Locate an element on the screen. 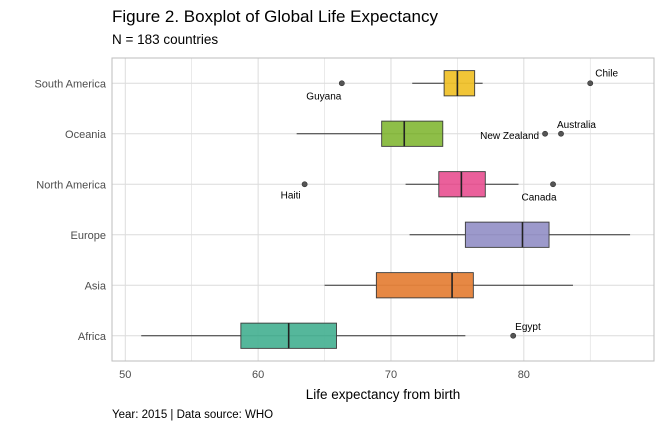 This screenshot has width=659, height=430. y-tick-label: Oceania is located at coordinates (86, 135).